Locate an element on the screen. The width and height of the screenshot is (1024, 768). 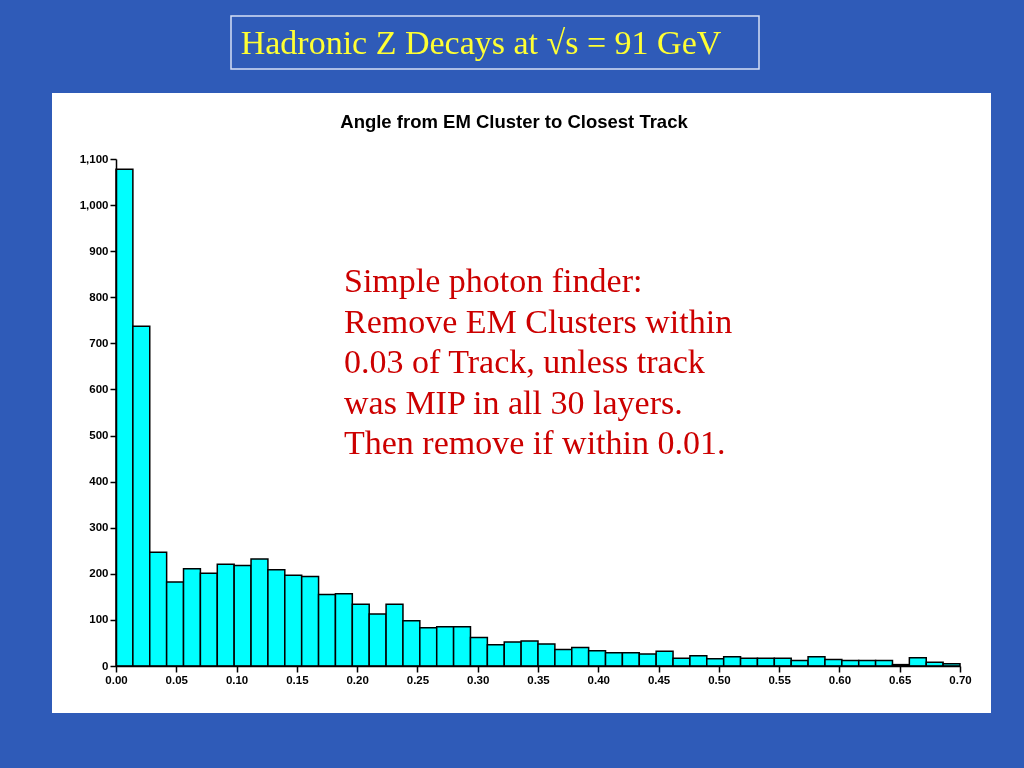
x-tick-label: 0.40 is located at coordinates (598, 679).